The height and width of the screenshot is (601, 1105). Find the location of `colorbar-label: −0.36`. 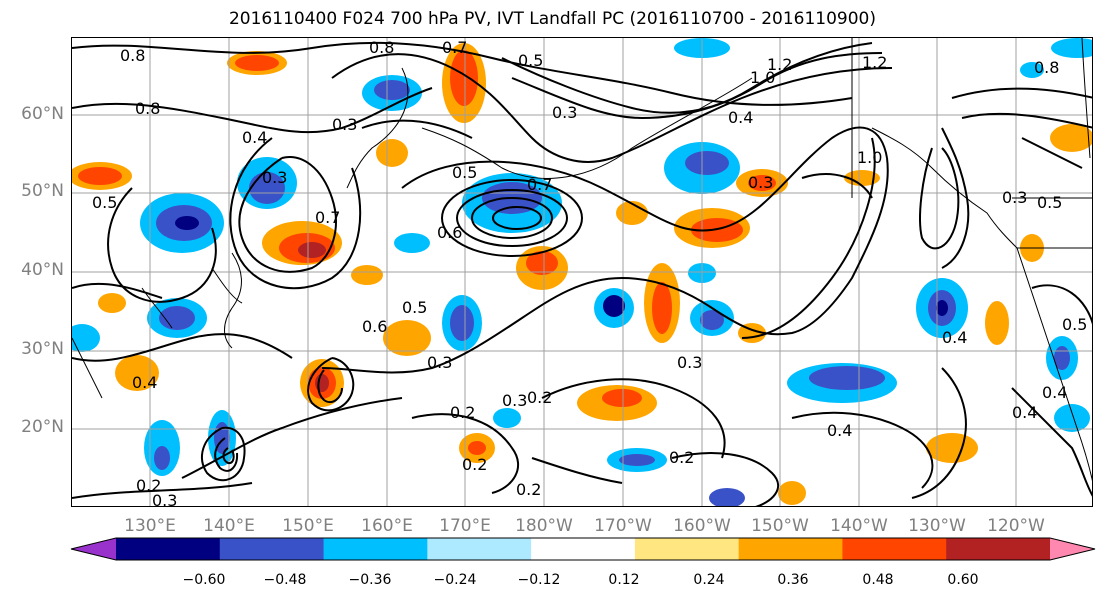

colorbar-label: −0.36 is located at coordinates (370, 580).